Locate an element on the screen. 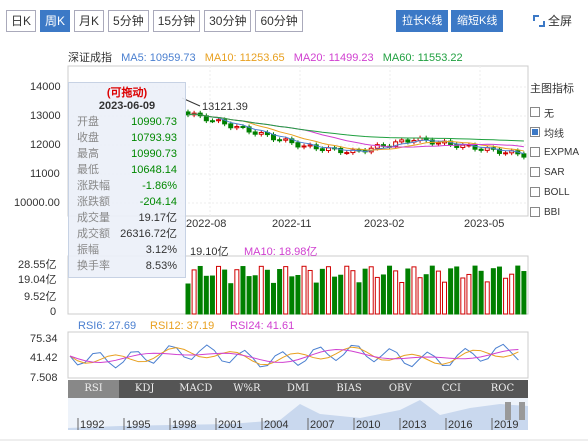  shrink-kline-button: 缩短K线 is located at coordinates (477, 21).